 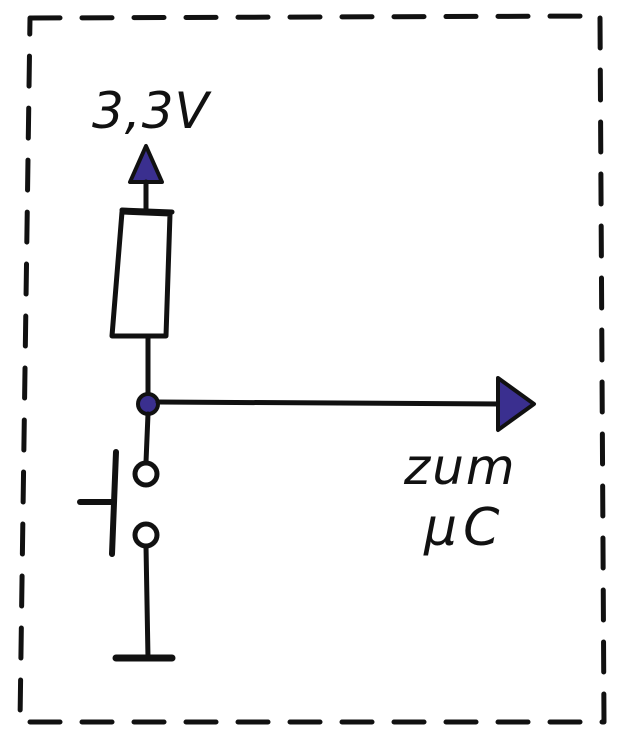 What do you see at coordinates (146, 164) in the screenshot?
I see `supply-arrow-icon` at bounding box center [146, 164].